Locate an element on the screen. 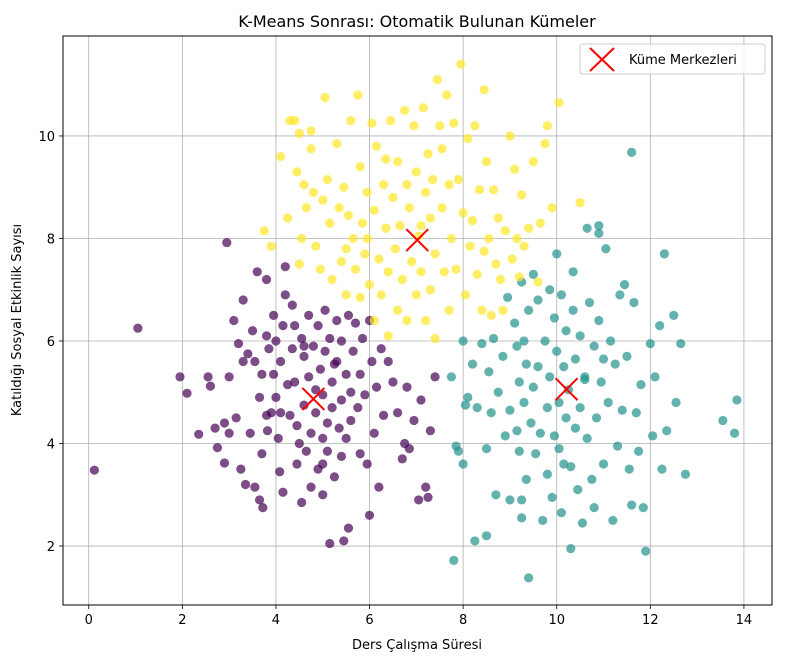 The height and width of the screenshot is (670, 785). y-axis-label: Katıldığı Sosyal Etkinlik Sayısı is located at coordinates (17, 320).